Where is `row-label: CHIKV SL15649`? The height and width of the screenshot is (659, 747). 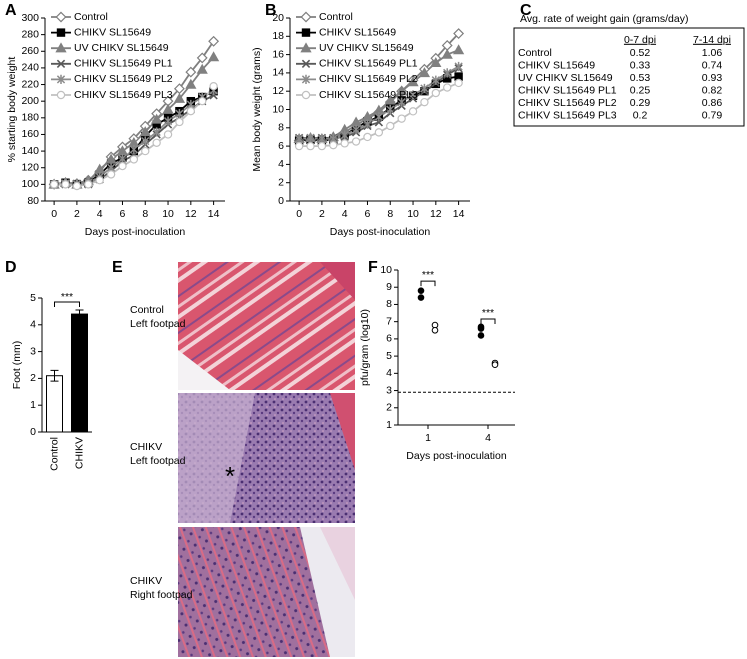
row-label: CHIKV SL15649 is located at coordinates (556, 65).